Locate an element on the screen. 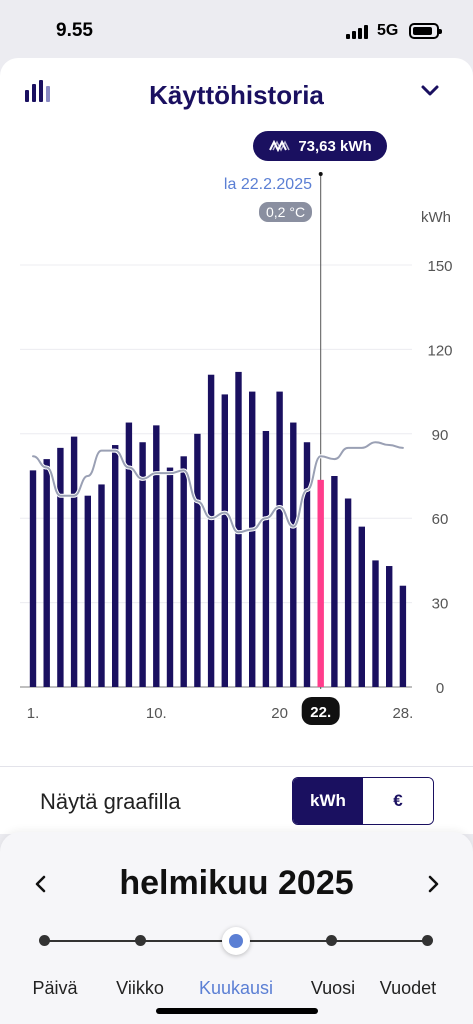  status-bar: 9.55 5G is located at coordinates (236, 30).